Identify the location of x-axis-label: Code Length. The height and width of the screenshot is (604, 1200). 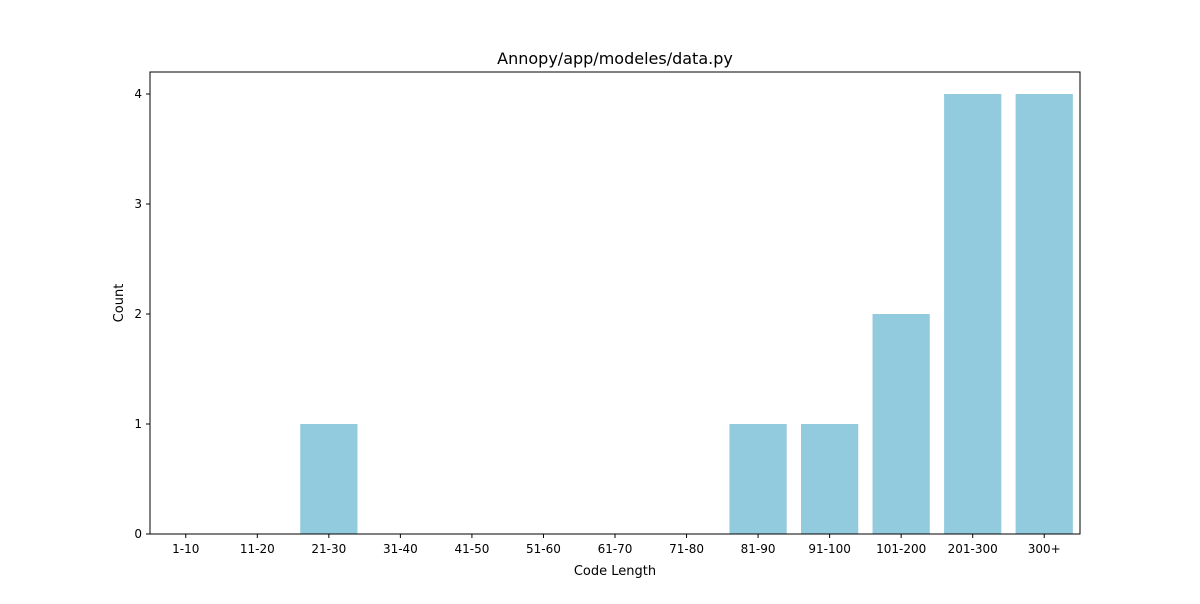
(615, 571).